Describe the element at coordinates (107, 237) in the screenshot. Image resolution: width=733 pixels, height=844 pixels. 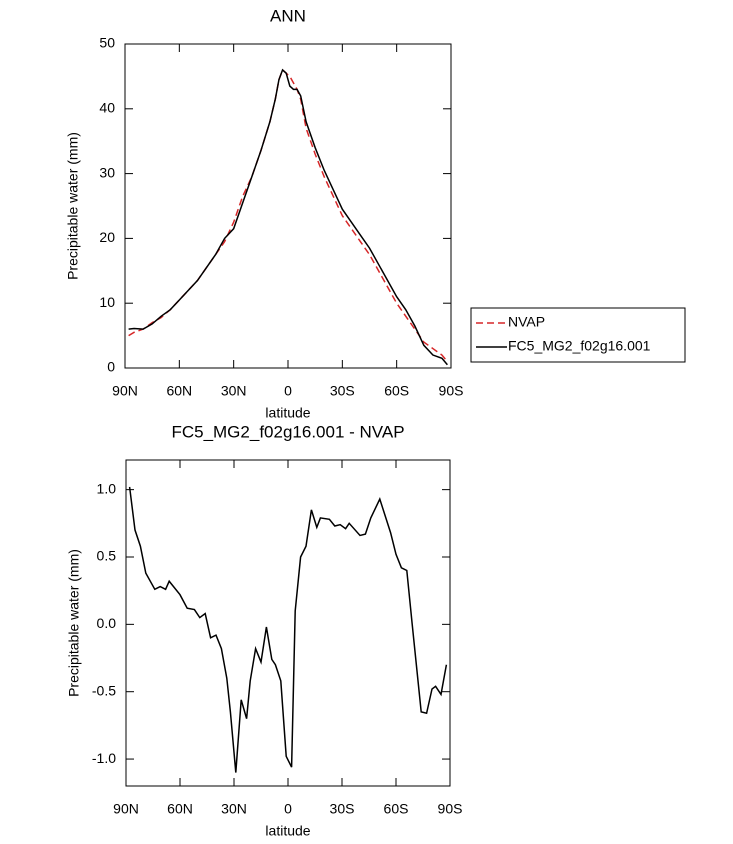
I see `y-tick-label: 20` at that location.